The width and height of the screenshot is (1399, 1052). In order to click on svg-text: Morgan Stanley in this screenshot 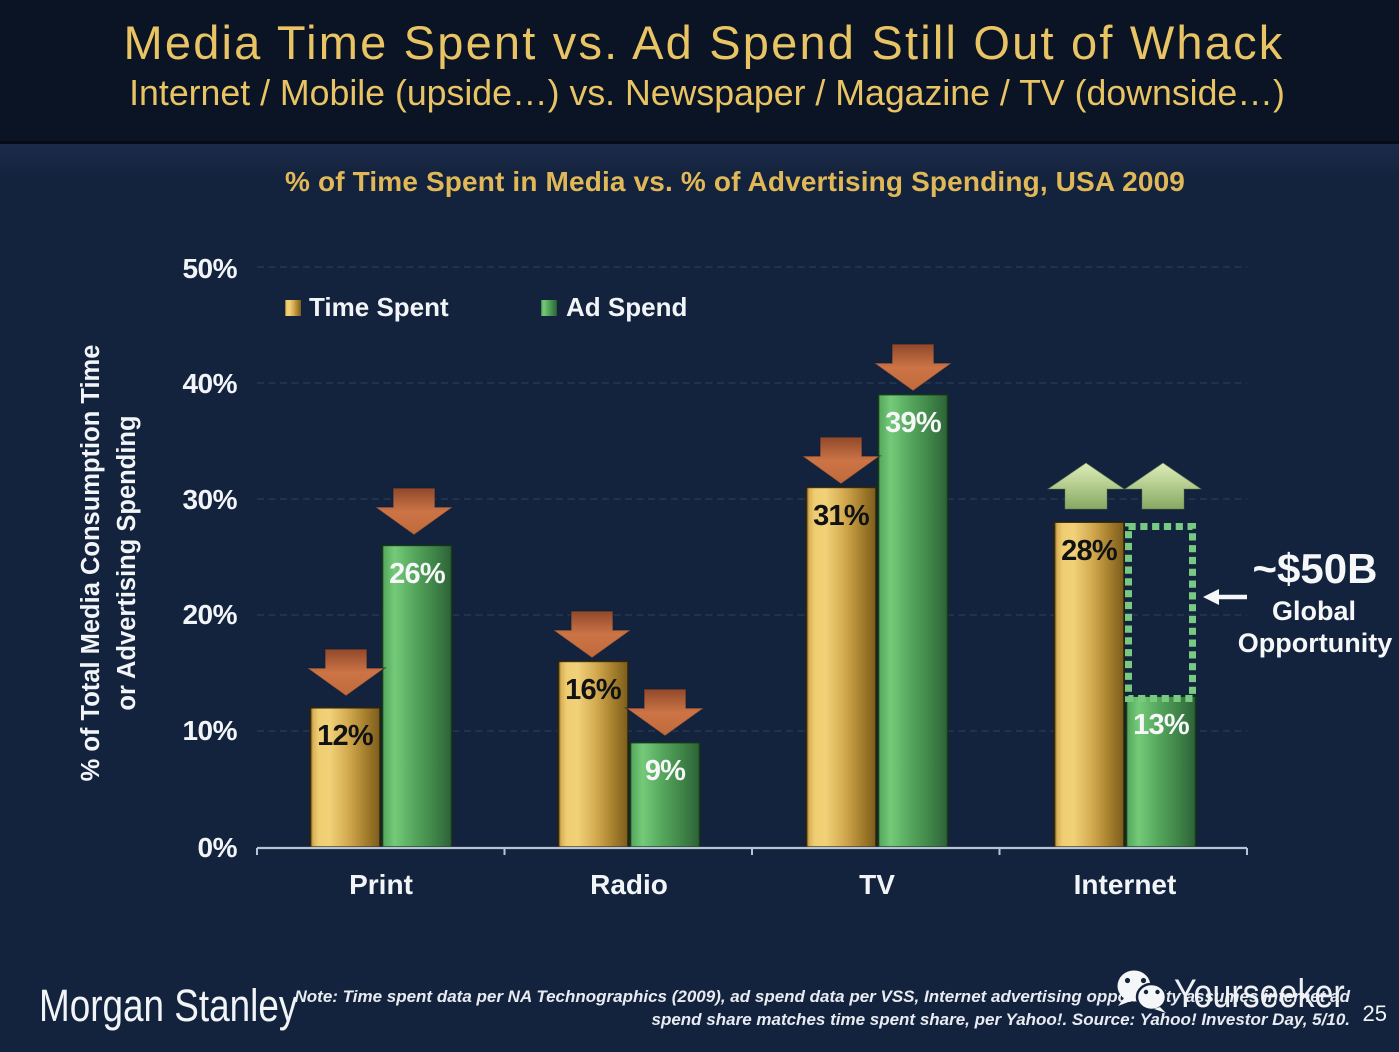, I will do `click(168, 1006)`.